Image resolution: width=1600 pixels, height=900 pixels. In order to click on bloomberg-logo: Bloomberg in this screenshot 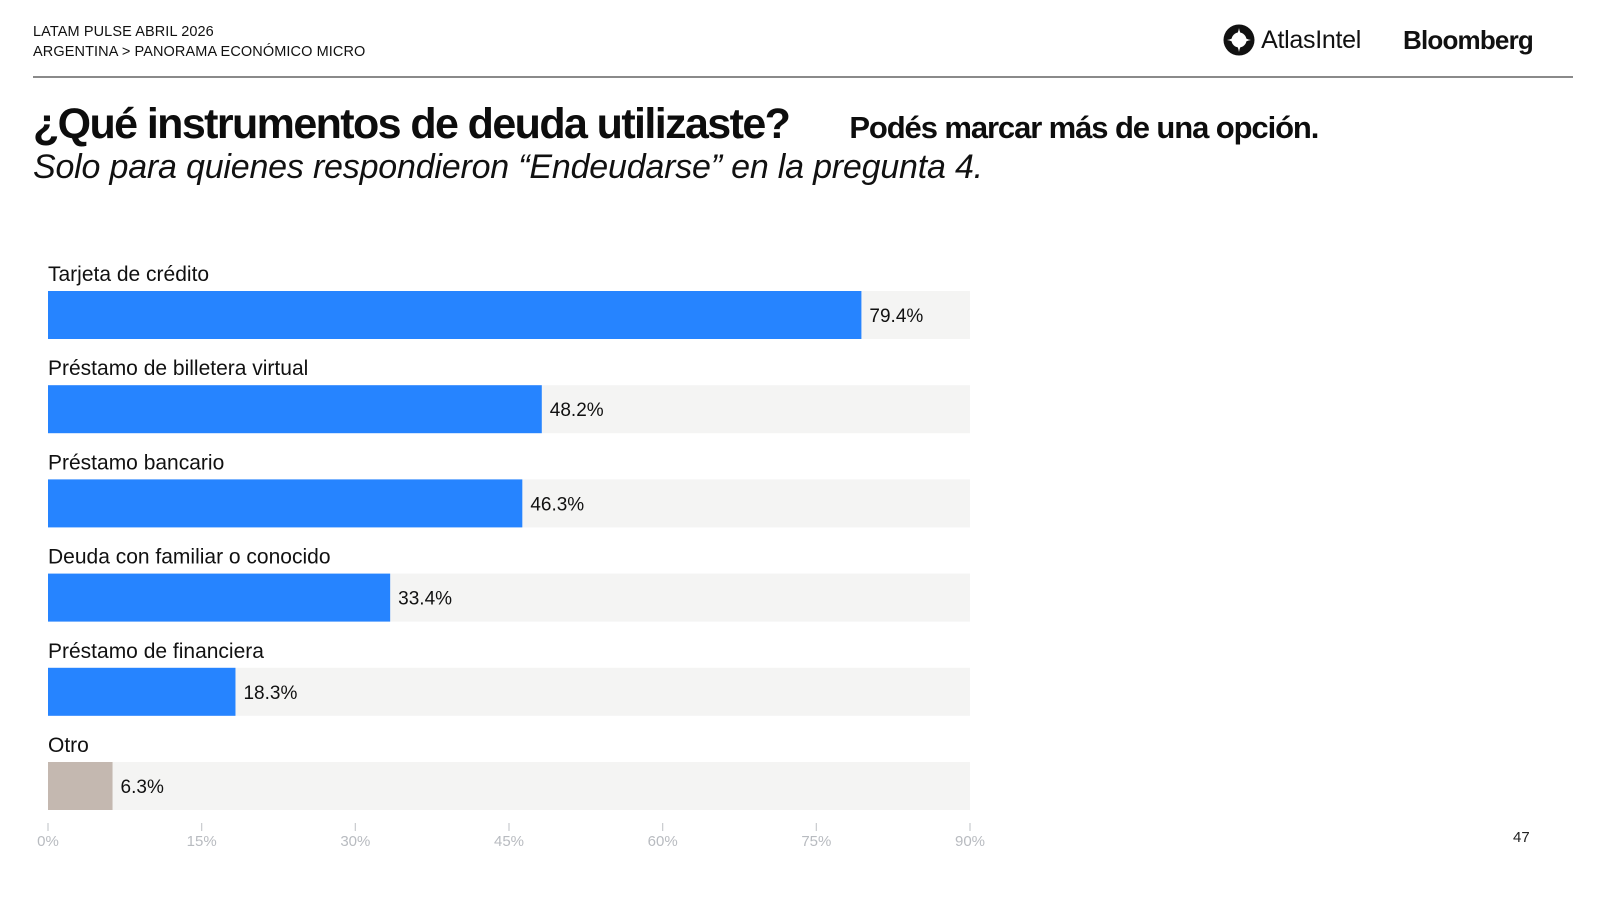, I will do `click(1468, 39)`.